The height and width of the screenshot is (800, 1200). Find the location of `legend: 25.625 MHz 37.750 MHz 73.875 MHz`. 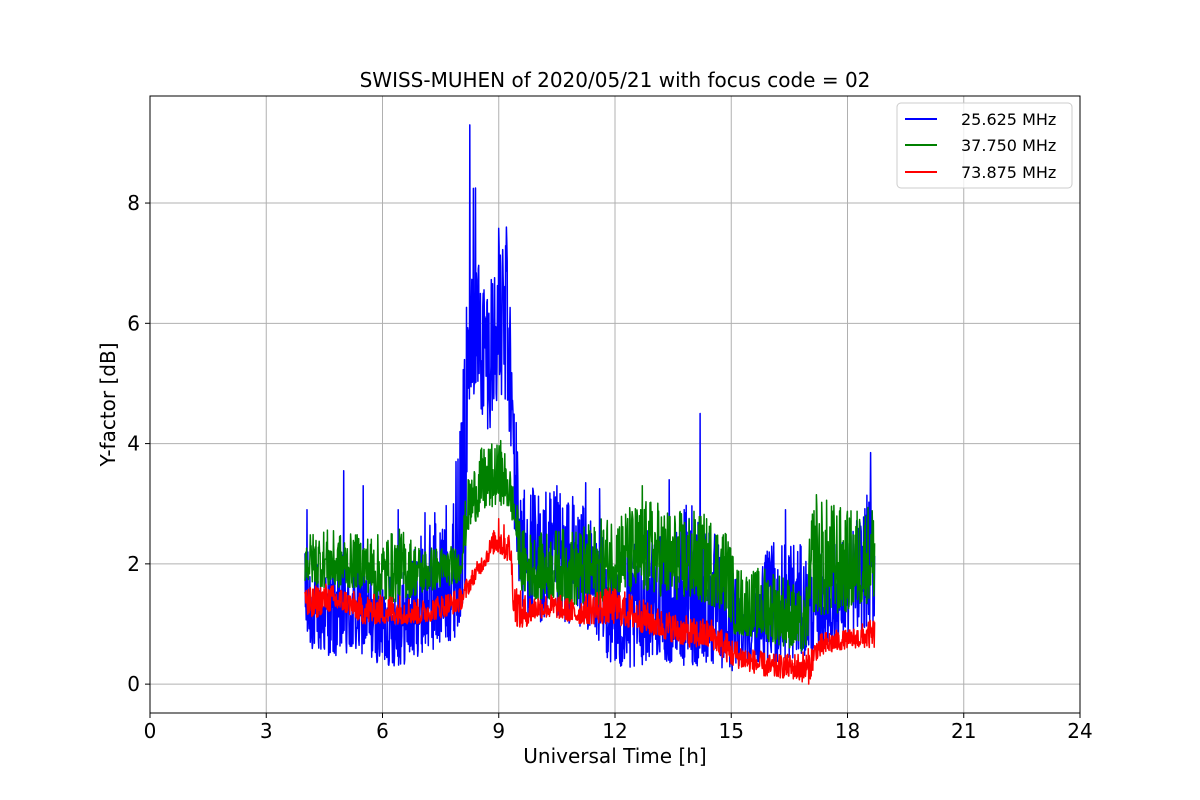

legend: 25.625 MHz 37.750 MHz 73.875 MHz is located at coordinates (984, 145).